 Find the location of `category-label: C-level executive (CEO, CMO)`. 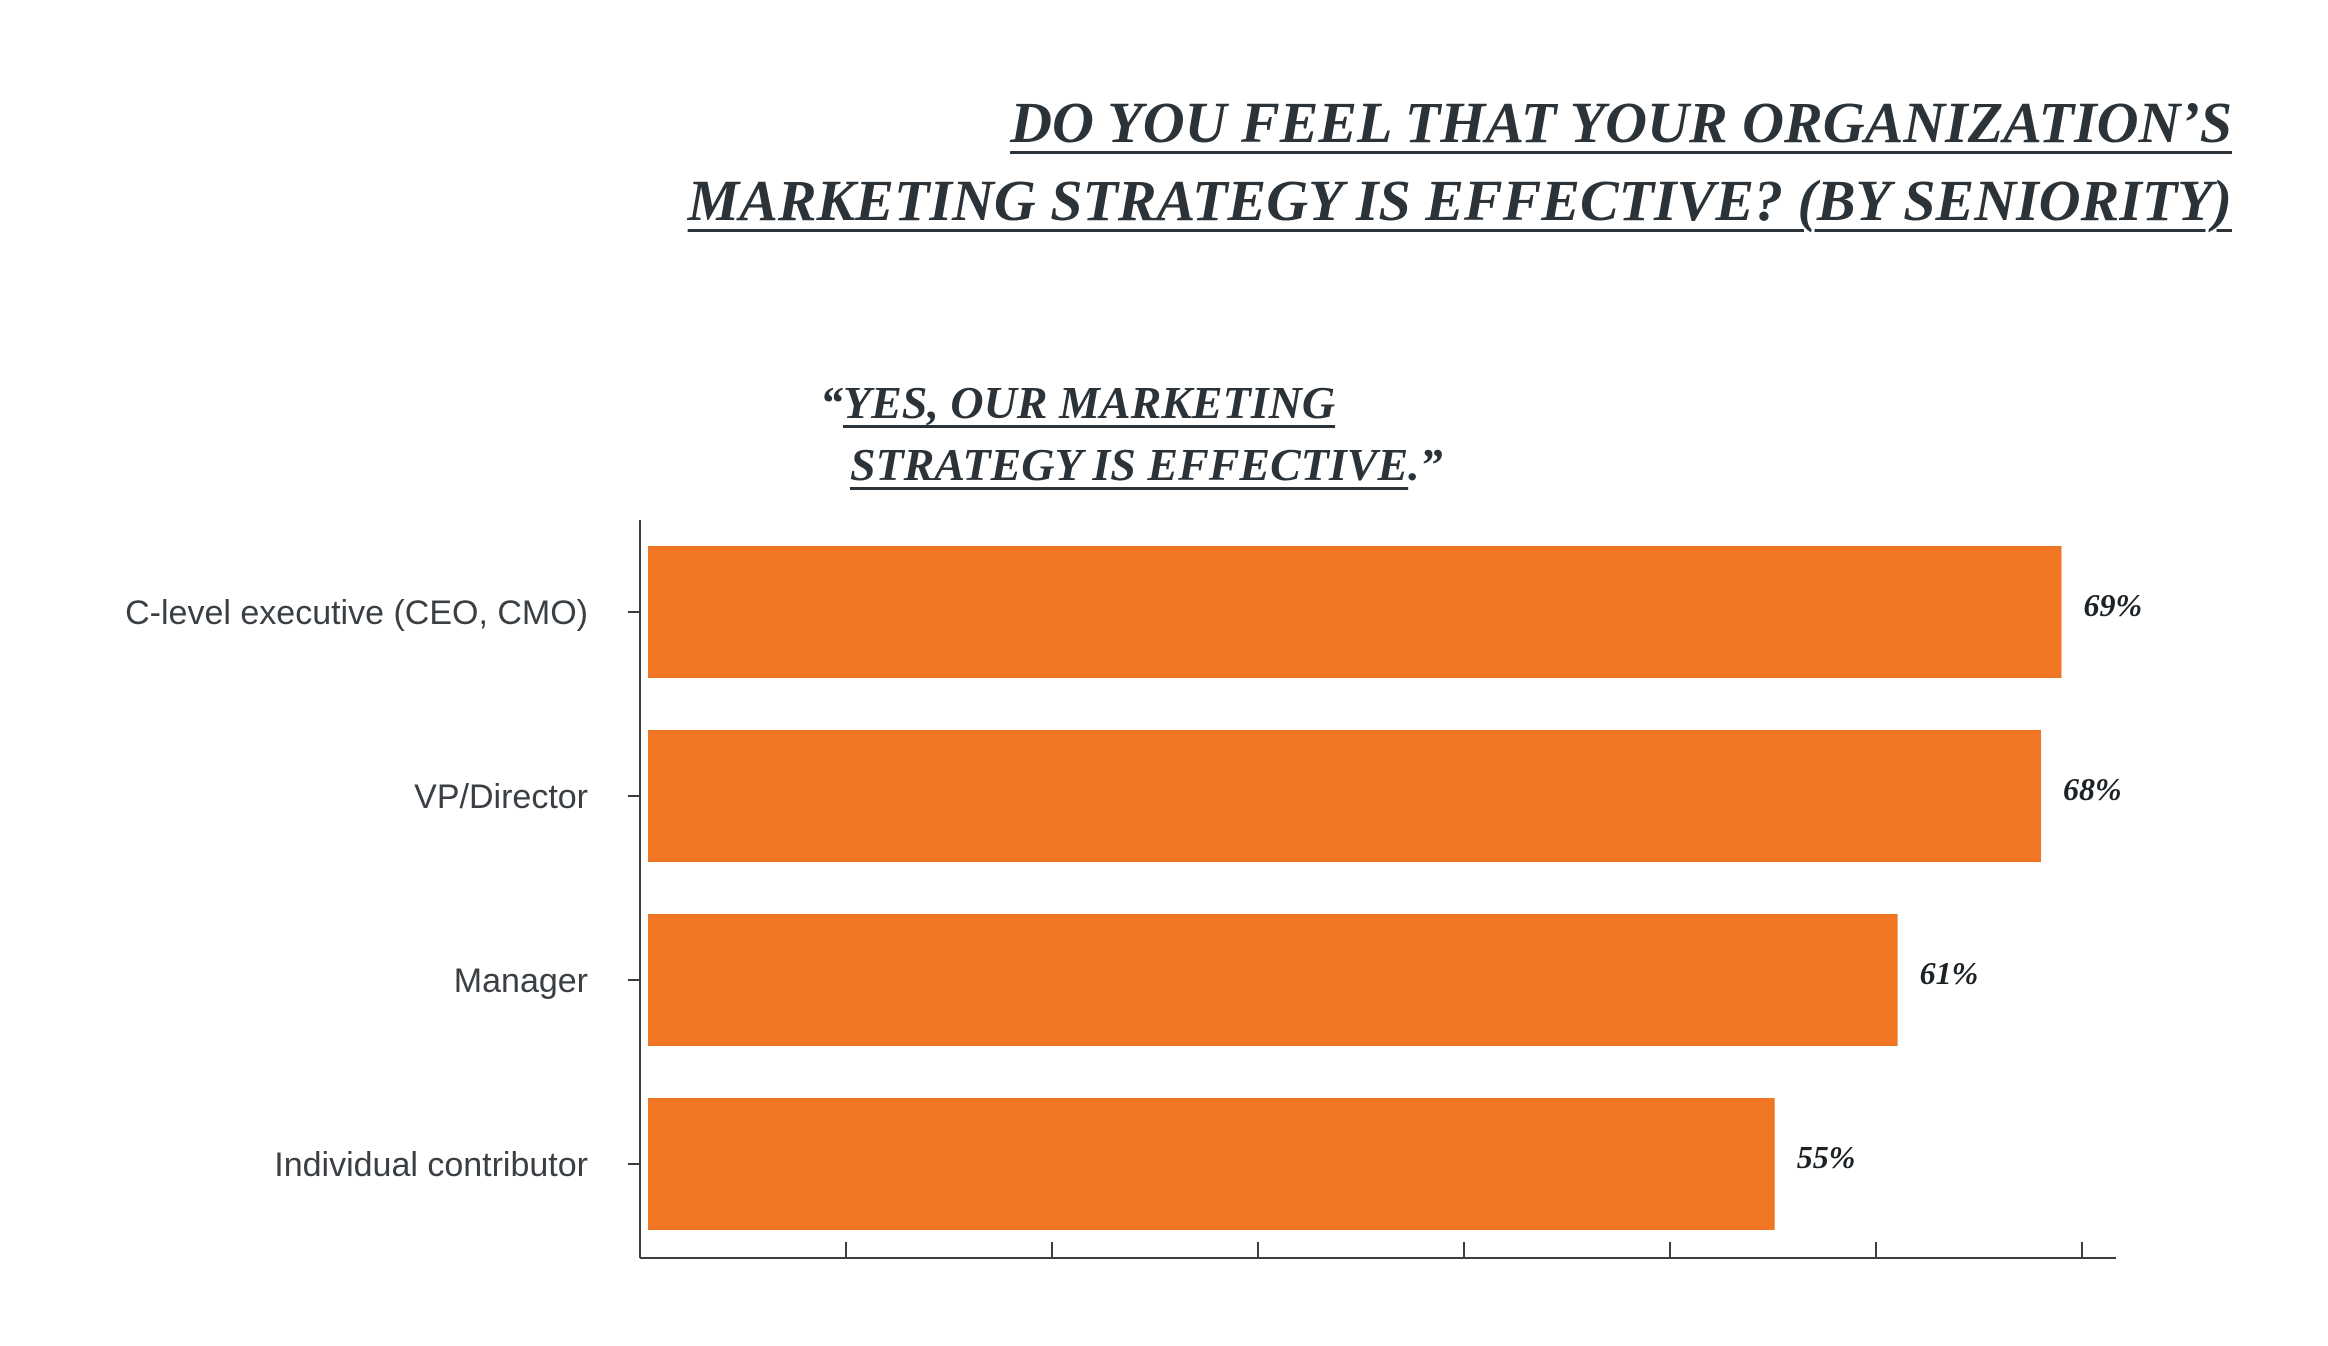

category-label: C-level executive (CEO, CMO) is located at coordinates (356, 613).